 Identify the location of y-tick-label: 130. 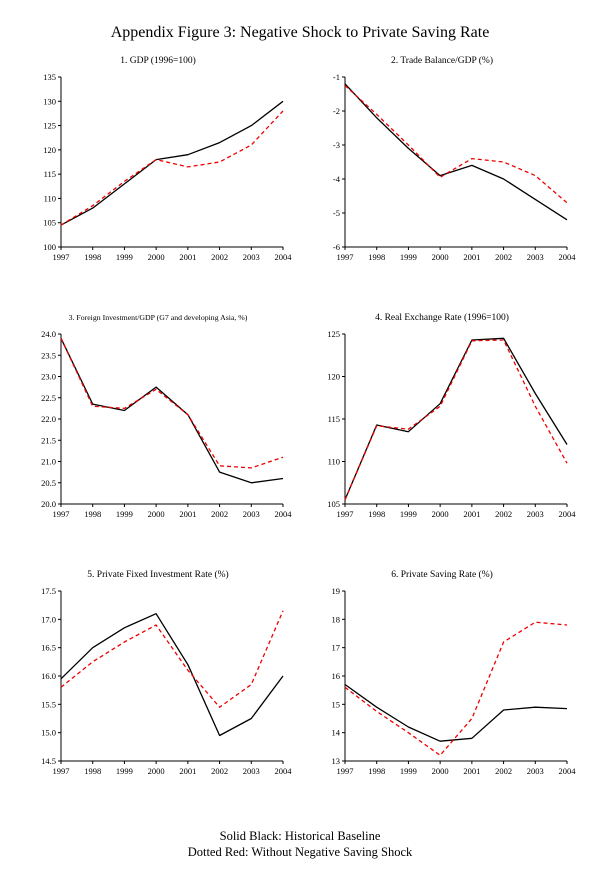
(49, 101).